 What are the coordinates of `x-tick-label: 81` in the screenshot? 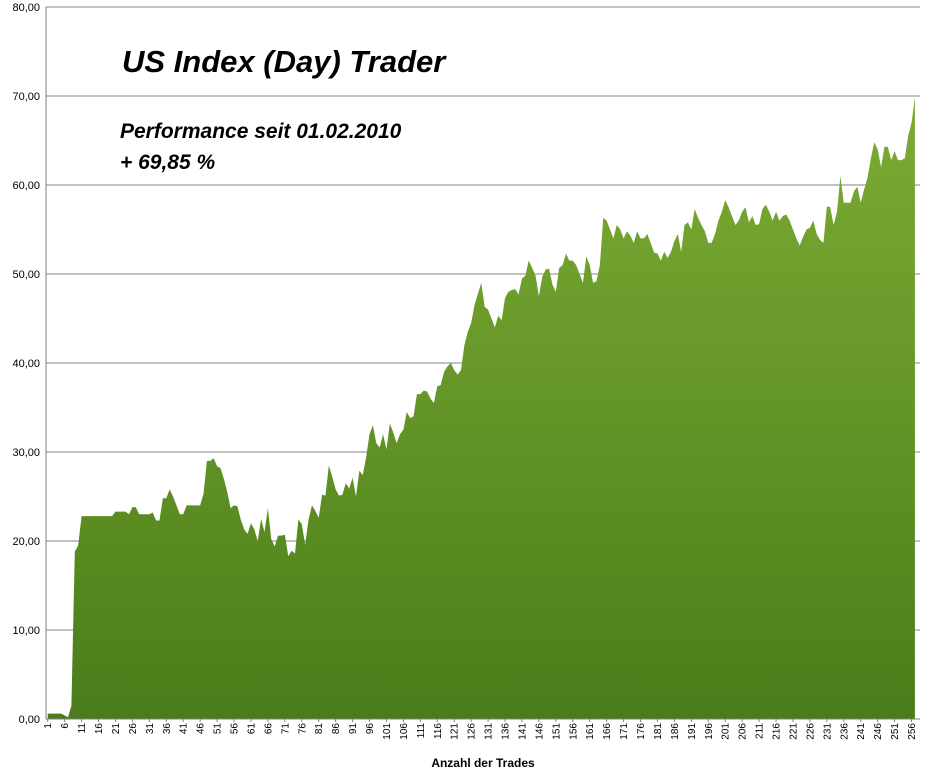 It's located at (319, 729).